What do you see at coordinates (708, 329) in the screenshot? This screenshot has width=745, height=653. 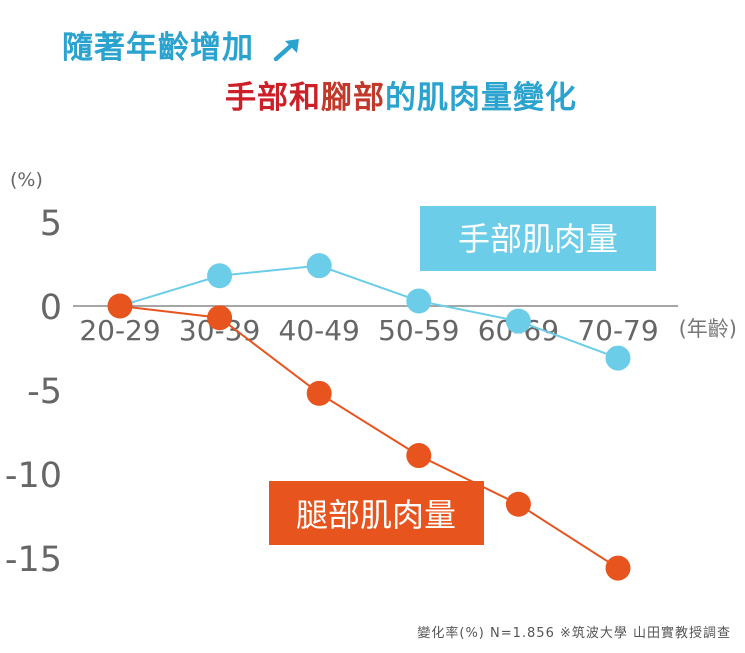 I see `x-axis-unit-label: (年齡)` at bounding box center [708, 329].